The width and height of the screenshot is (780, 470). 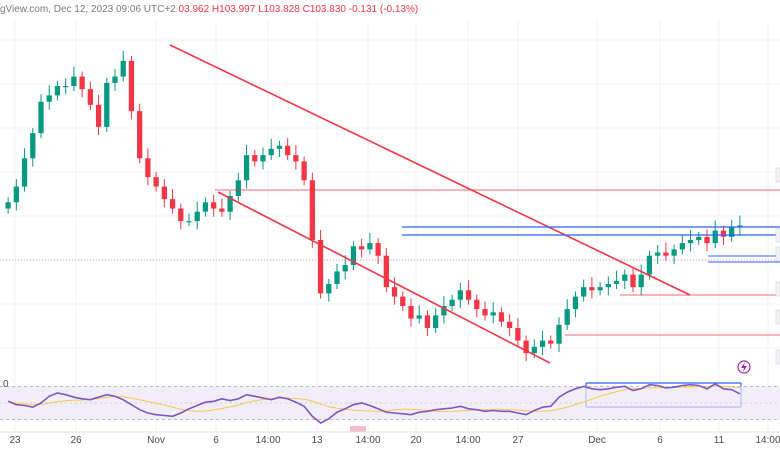 What do you see at coordinates (6, 384) in the screenshot?
I see `rsi-scale-label: 0` at bounding box center [6, 384].